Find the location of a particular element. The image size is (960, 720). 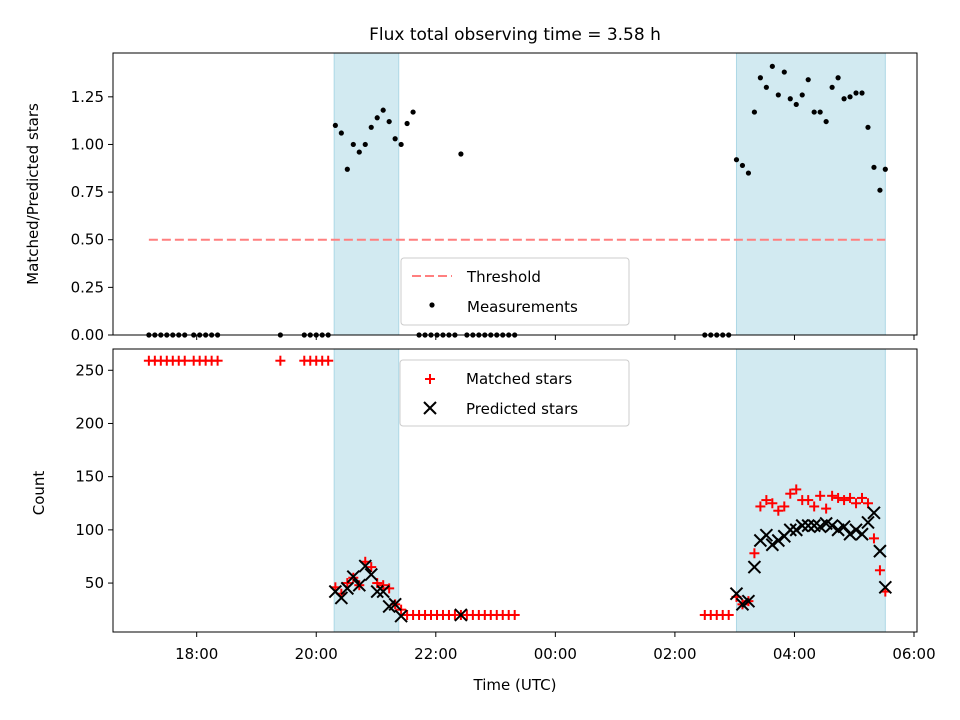

x-tick-label: 18:00 is located at coordinates (196, 654).